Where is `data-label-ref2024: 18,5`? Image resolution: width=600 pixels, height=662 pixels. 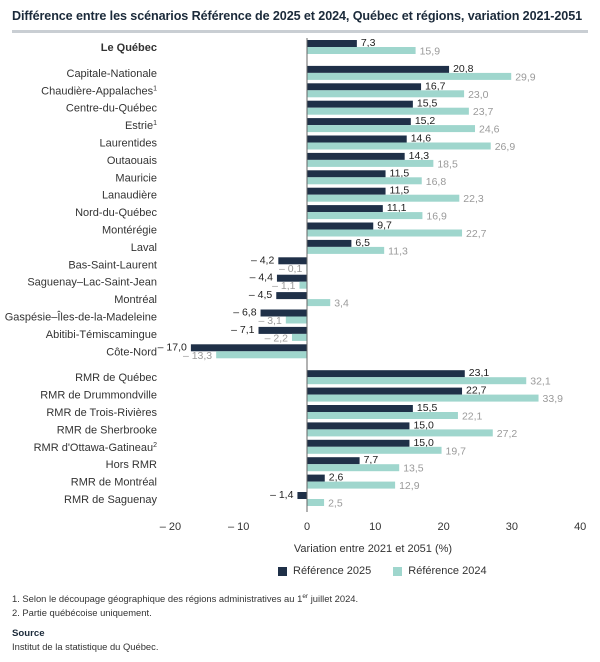 data-label-ref2024: 18,5 is located at coordinates (447, 164).